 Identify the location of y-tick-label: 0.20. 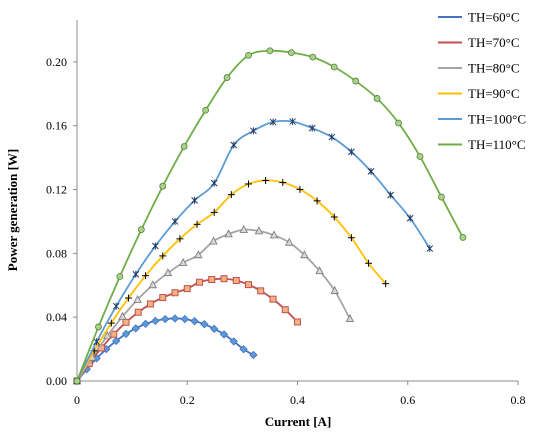
(56, 62).